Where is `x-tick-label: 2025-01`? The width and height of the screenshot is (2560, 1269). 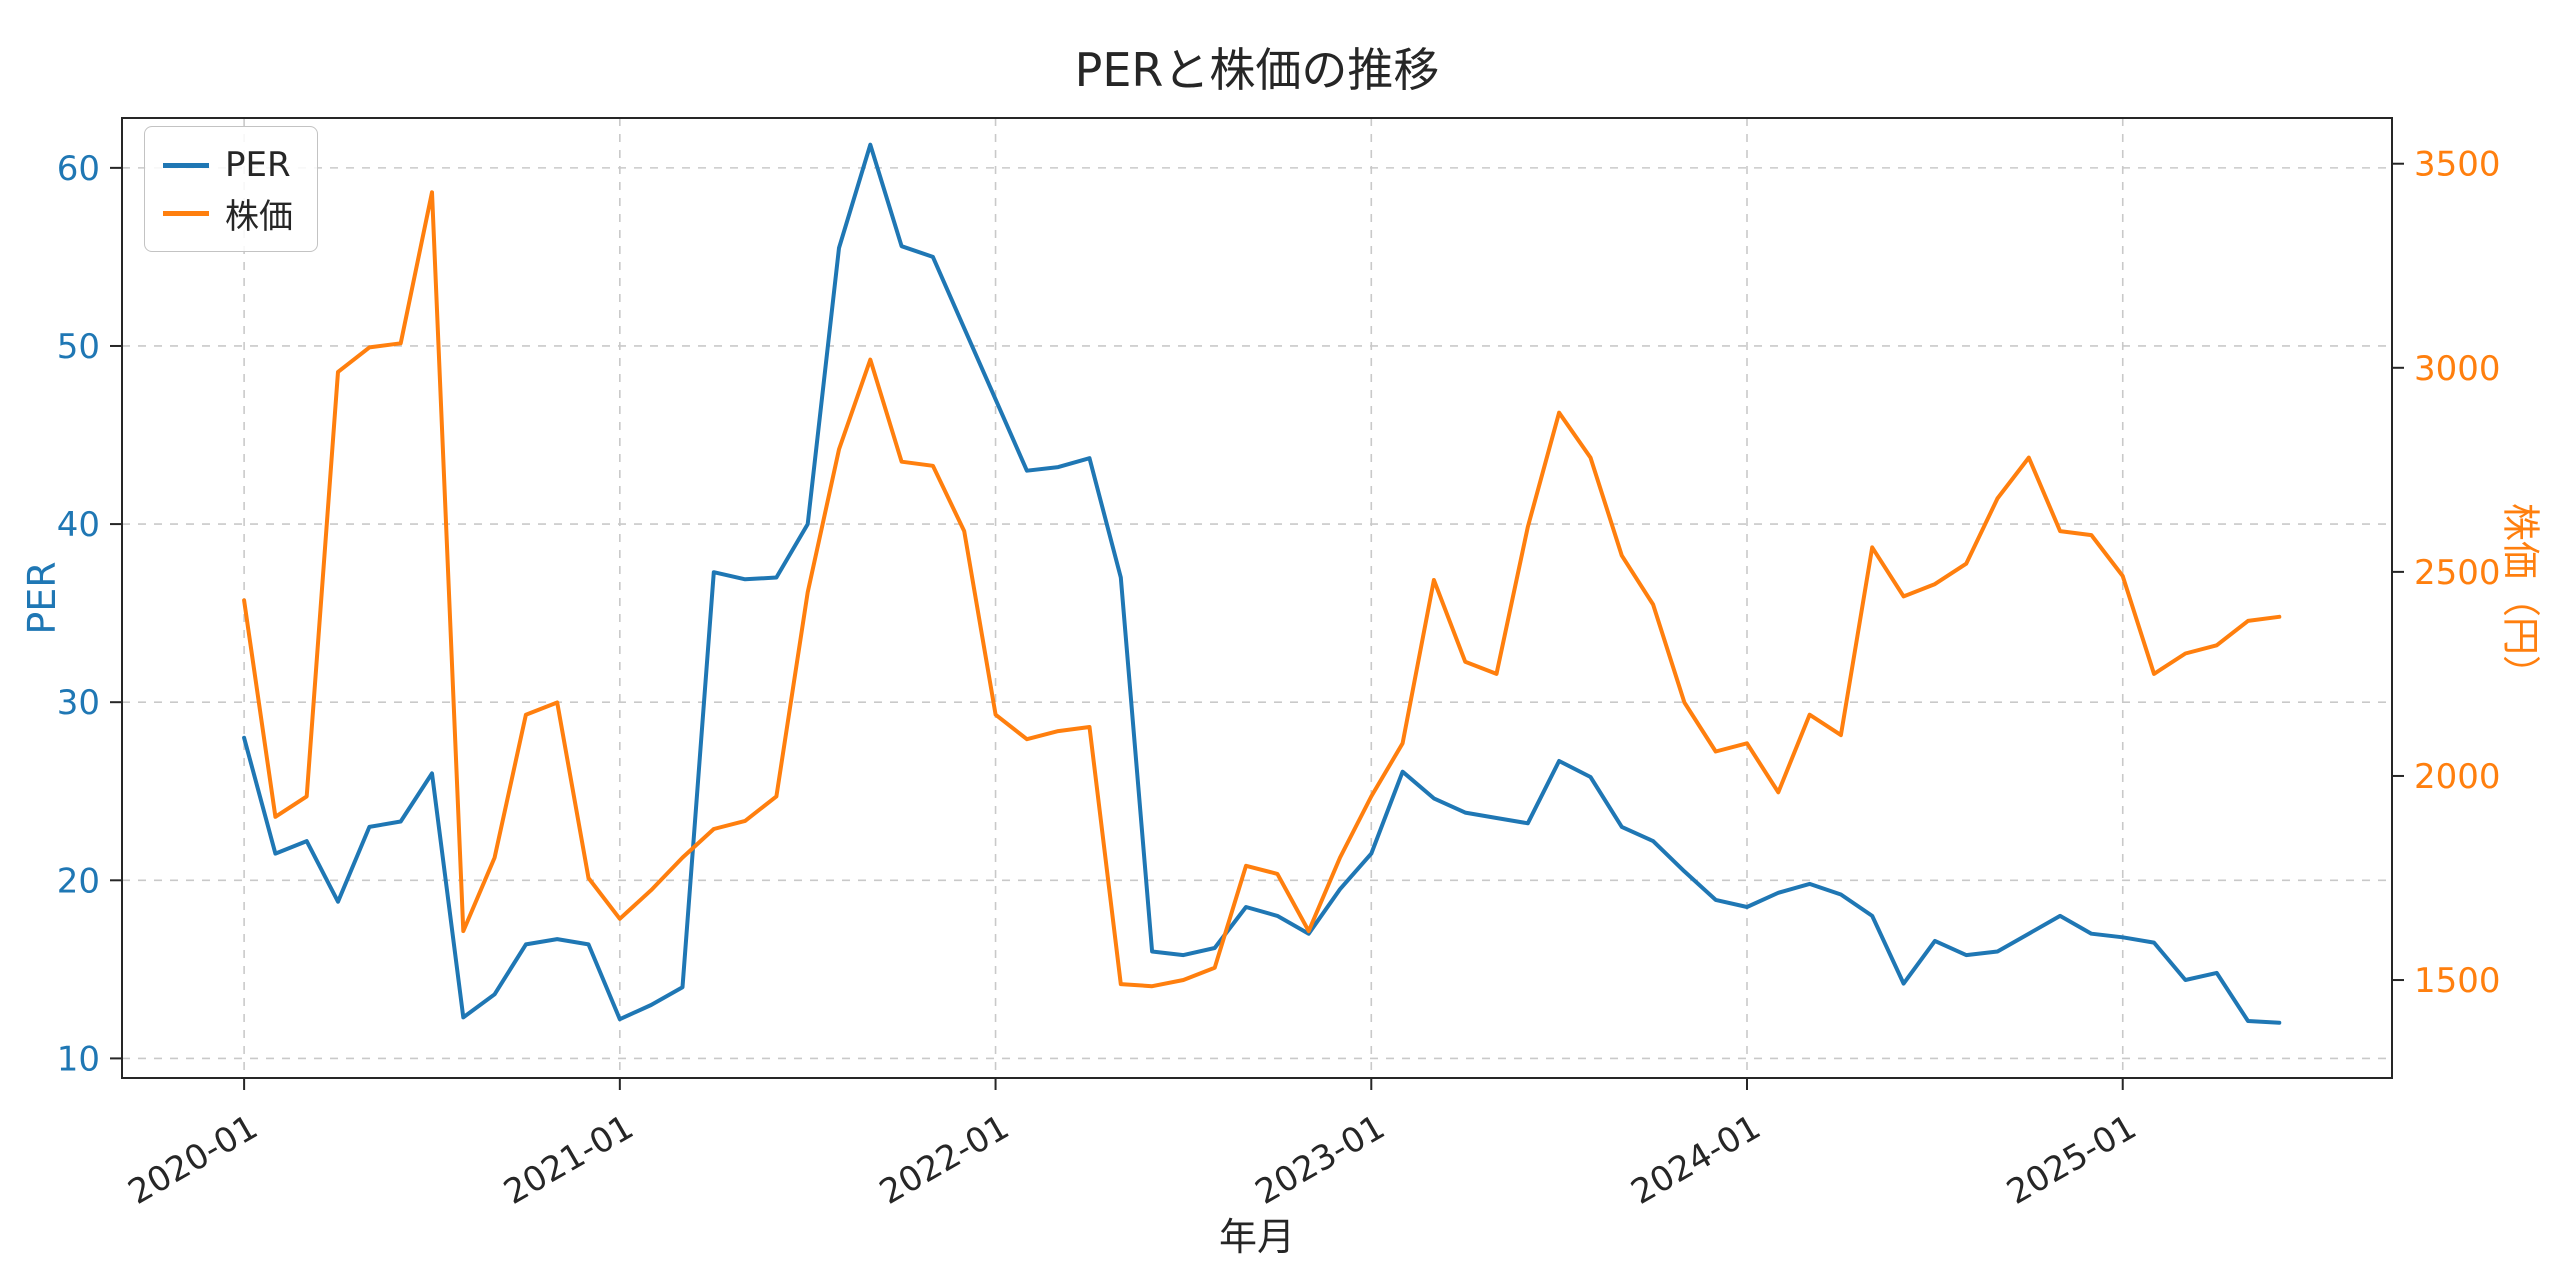 x-tick-label: 2025-01 is located at coordinates (2071, 1160).